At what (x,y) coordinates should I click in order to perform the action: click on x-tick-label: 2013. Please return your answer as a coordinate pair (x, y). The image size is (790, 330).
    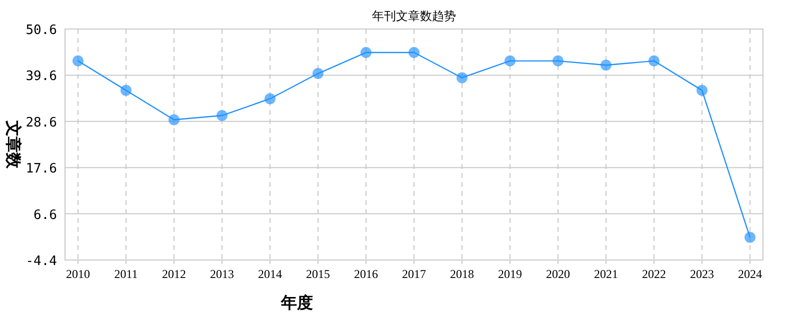
    Looking at the image, I should click on (222, 274).